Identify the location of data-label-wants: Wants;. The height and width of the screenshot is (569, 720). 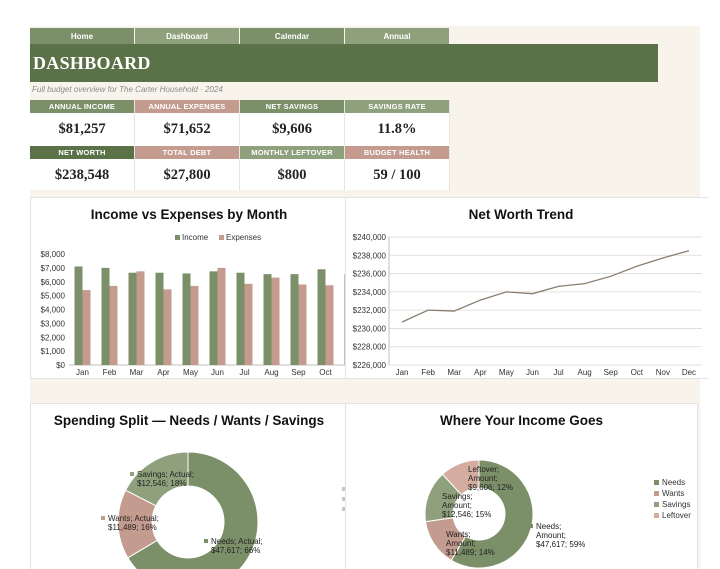
(458, 534).